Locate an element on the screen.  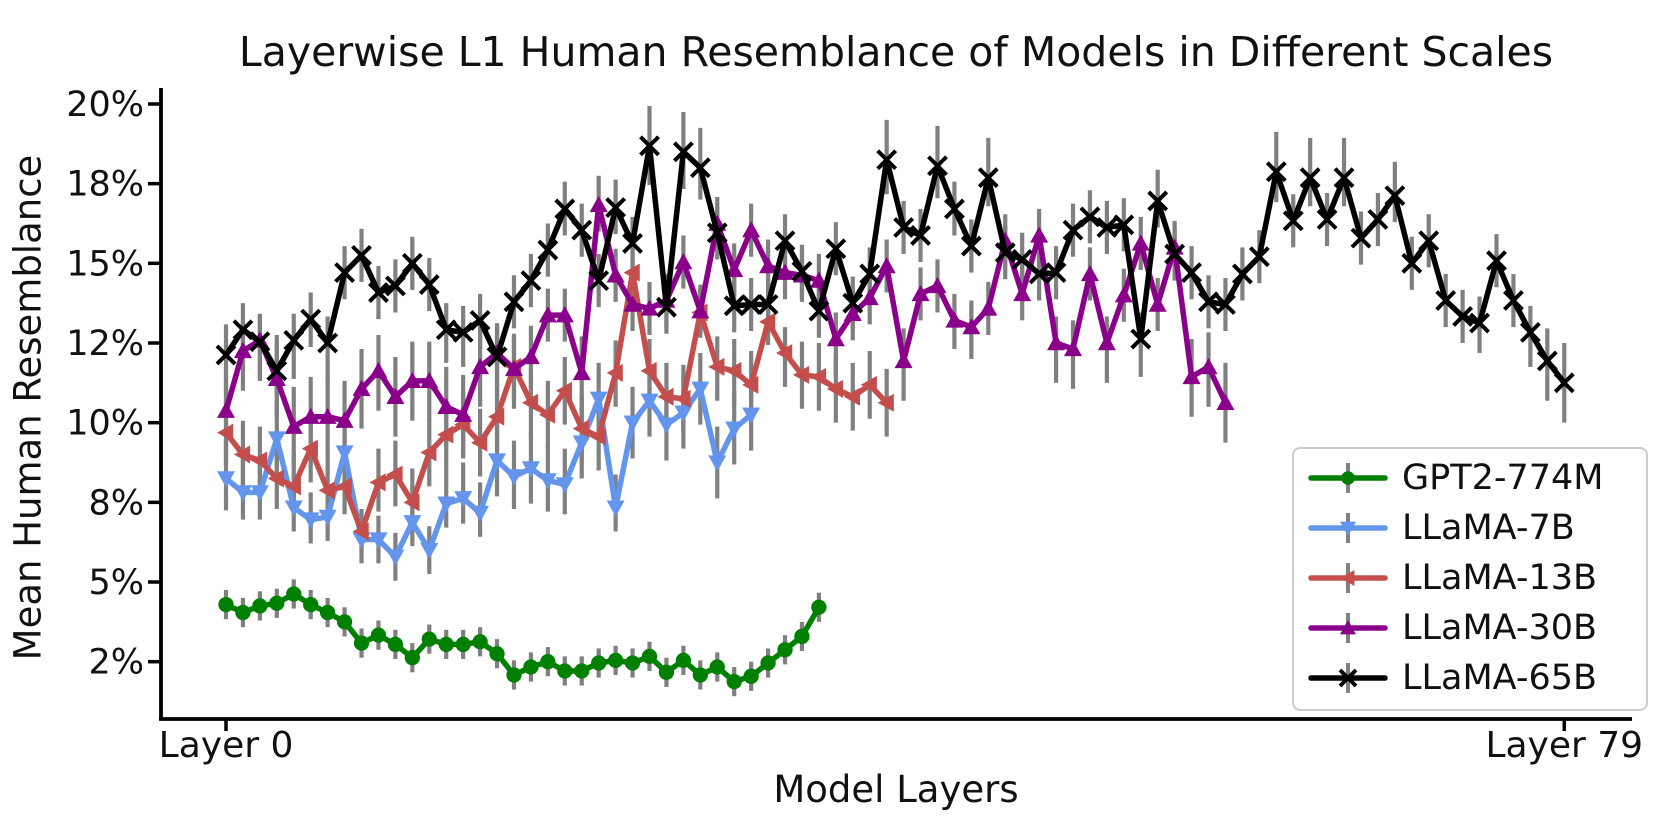
series-LLaMA-7B is located at coordinates (489, 473).